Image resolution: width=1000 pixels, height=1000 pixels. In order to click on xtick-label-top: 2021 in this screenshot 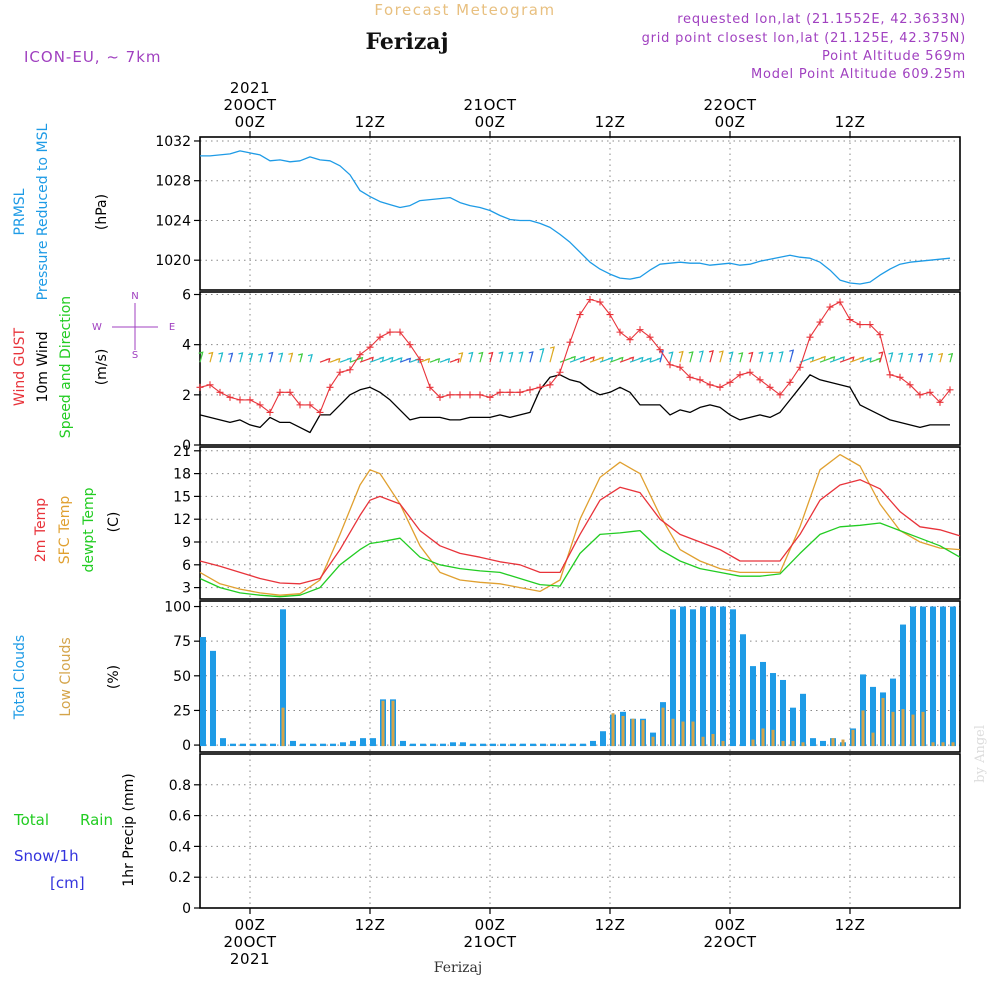, I will do `click(250, 88)`.